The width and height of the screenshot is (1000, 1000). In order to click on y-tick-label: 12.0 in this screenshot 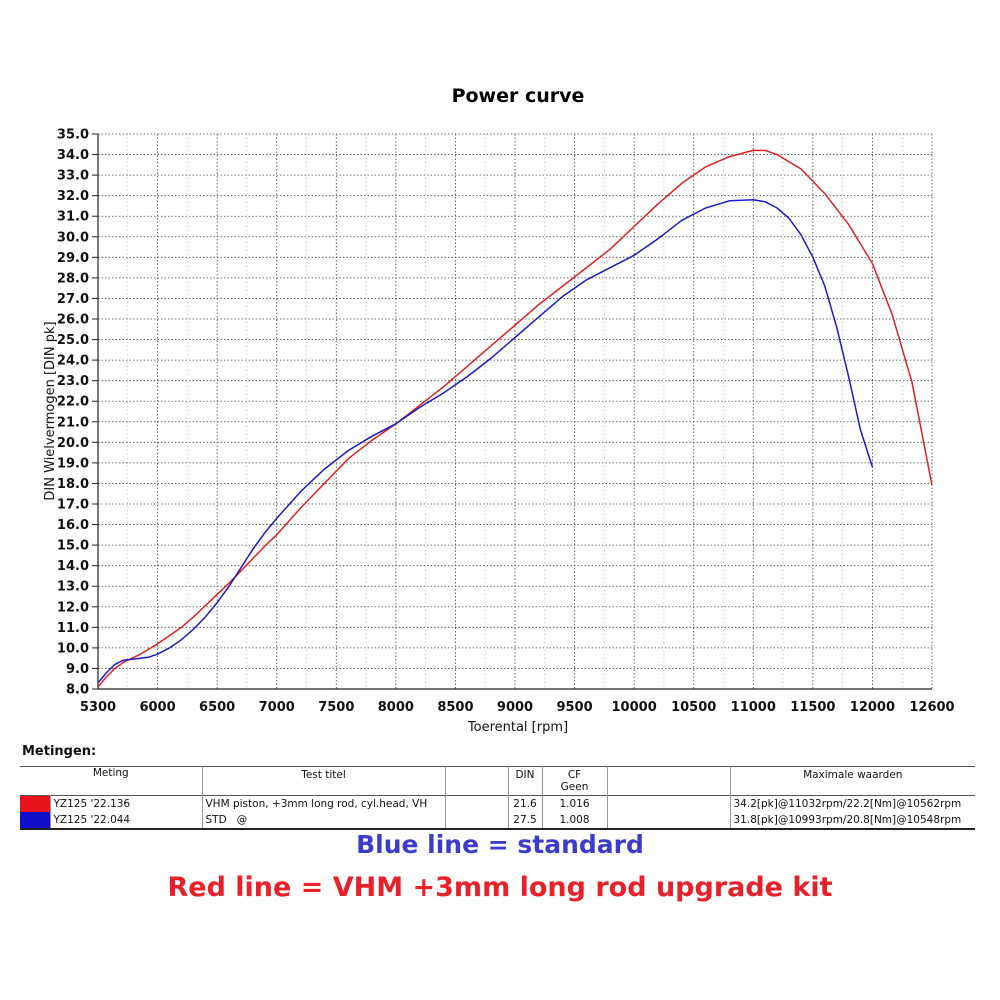, I will do `click(73, 607)`.